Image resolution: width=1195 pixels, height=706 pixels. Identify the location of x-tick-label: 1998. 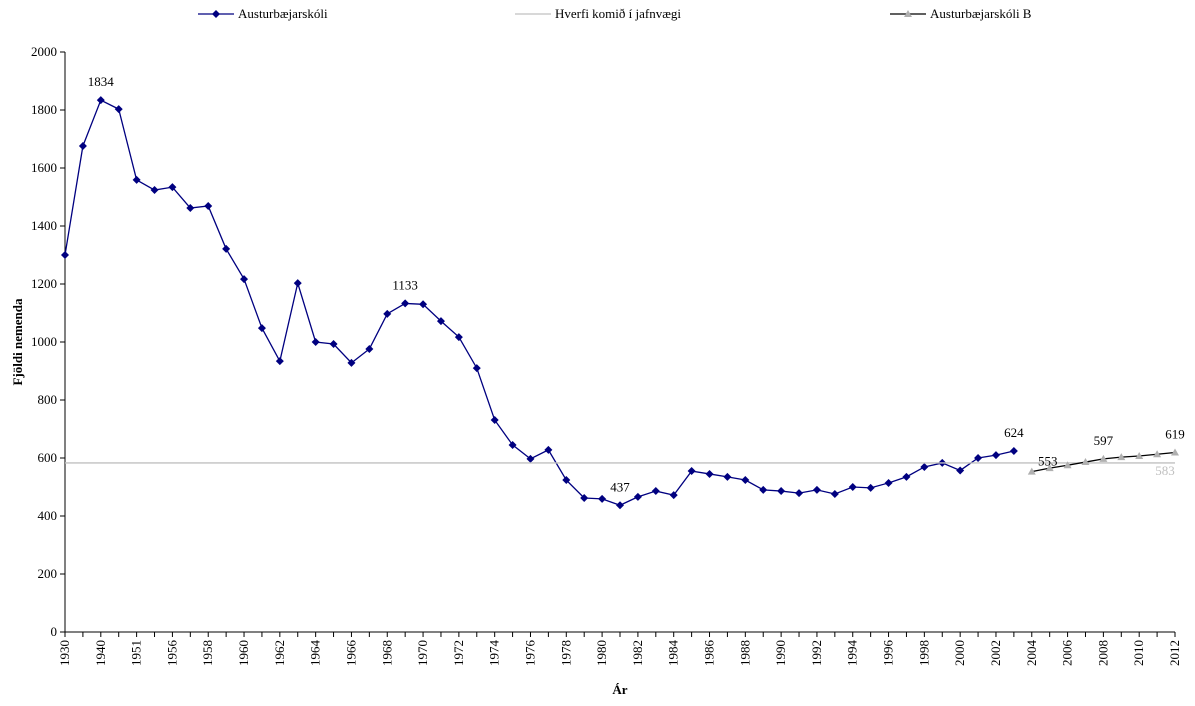
(923, 653).